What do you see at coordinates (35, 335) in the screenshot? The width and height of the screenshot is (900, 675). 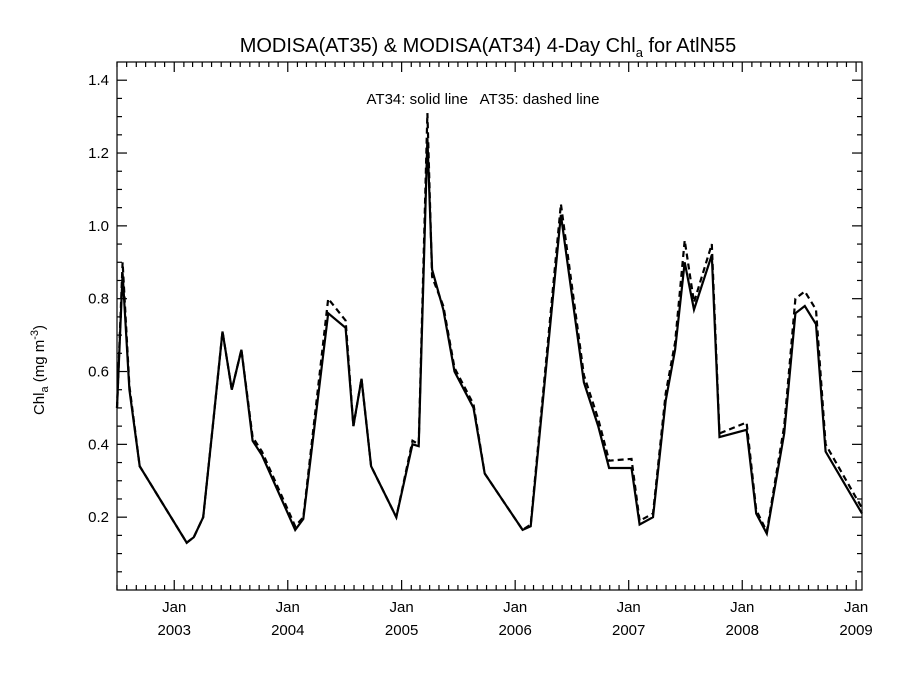 I see `y-axis-label-superscript: -3` at bounding box center [35, 335].